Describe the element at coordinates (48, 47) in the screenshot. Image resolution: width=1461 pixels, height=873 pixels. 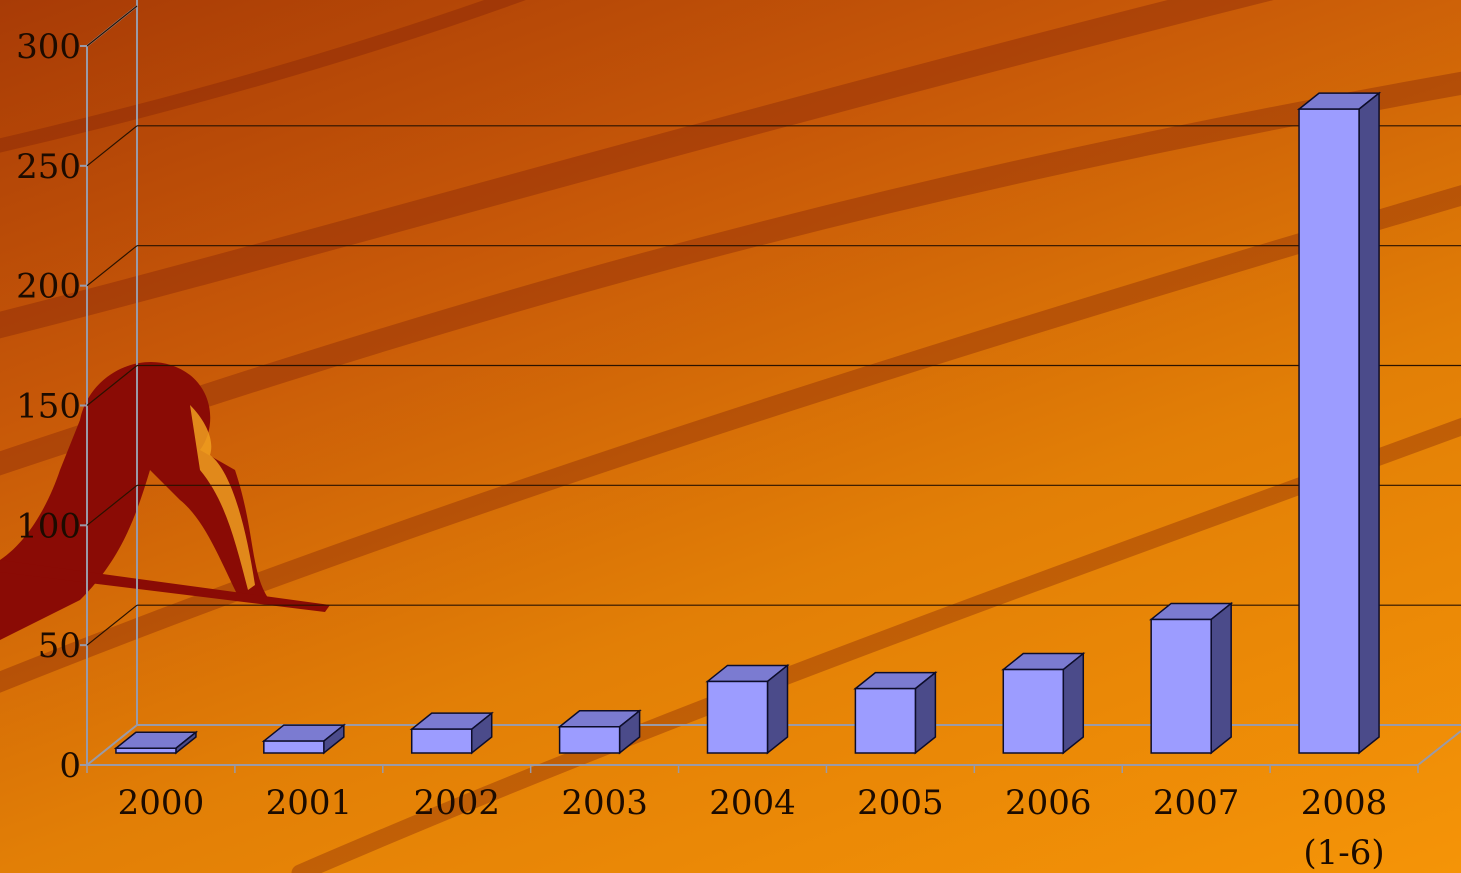
I see `y-tick-label: 300` at that location.